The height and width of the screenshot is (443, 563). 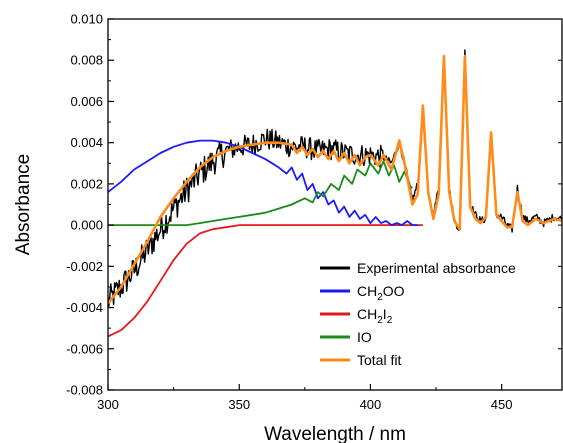 I want to click on x-tick-label: 400, so click(x=371, y=404).